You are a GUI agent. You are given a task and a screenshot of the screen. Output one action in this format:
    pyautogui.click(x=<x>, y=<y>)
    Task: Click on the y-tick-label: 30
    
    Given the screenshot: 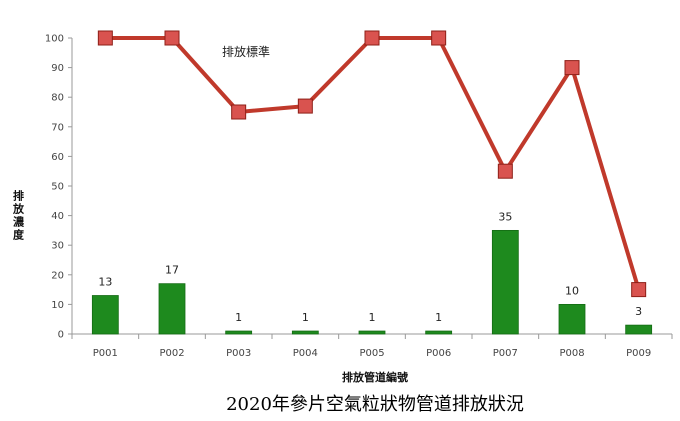 What is the action you would take?
    pyautogui.click(x=57, y=246)
    